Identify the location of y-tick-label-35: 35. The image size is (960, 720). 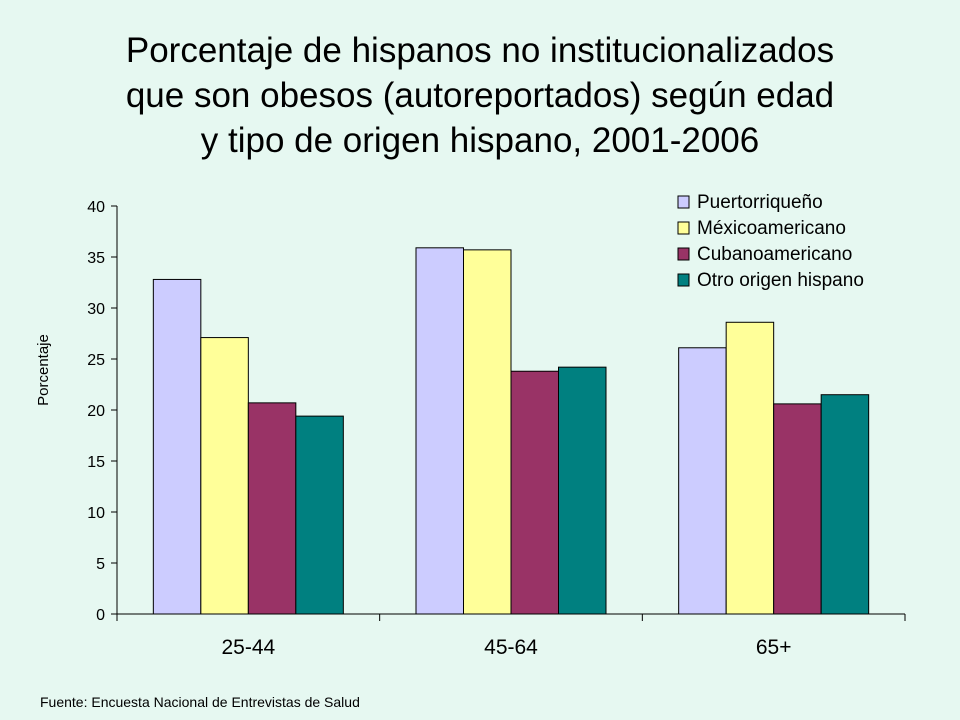
(96, 258).